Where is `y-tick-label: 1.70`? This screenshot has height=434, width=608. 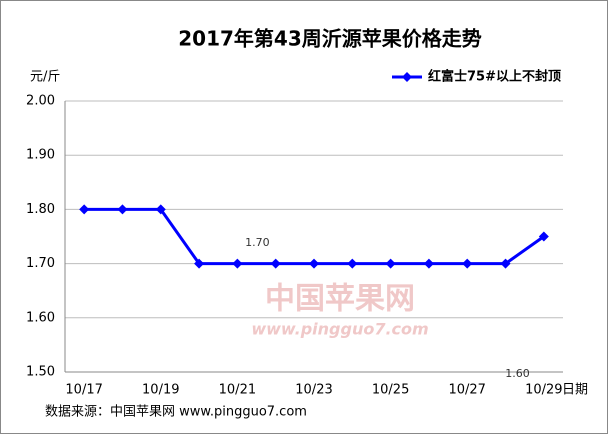
y-tick-label: 1.70 is located at coordinates (40, 263).